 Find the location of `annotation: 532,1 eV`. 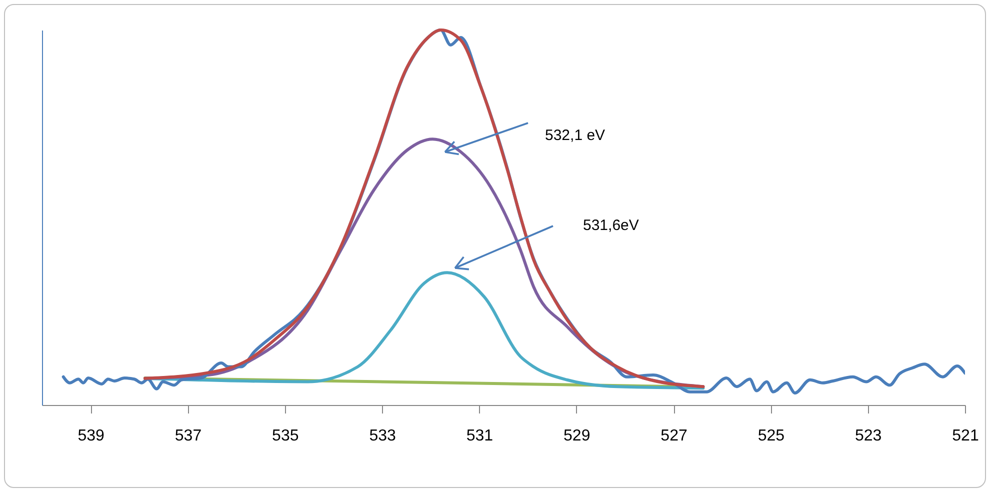

annotation: 532,1 eV is located at coordinates (575, 135).